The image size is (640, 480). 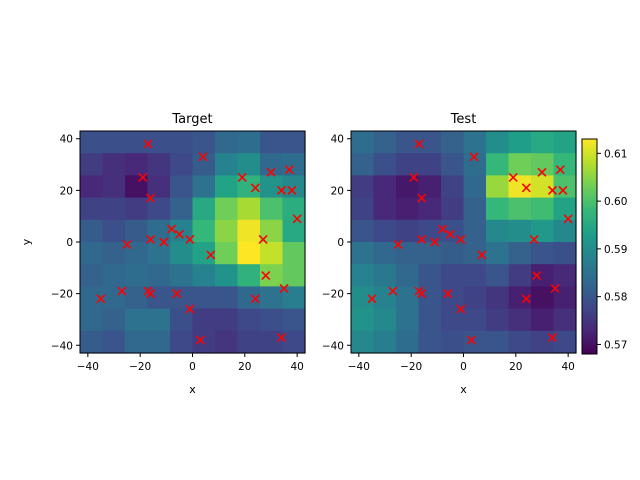 I want to click on test-x-axis-label: x, so click(x=463, y=389).